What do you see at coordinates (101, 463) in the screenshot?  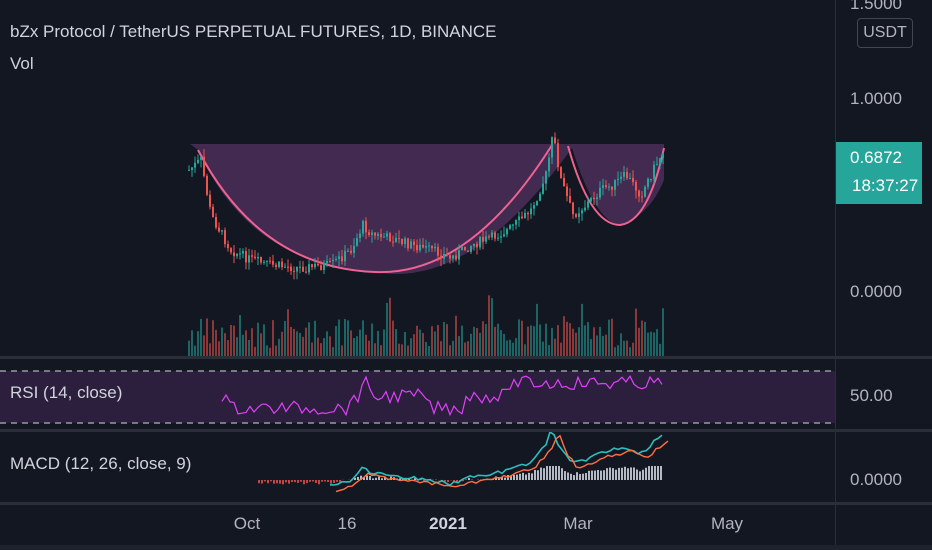 I see `macd-pane-label: MACD (12, 26, close, 9)` at bounding box center [101, 463].